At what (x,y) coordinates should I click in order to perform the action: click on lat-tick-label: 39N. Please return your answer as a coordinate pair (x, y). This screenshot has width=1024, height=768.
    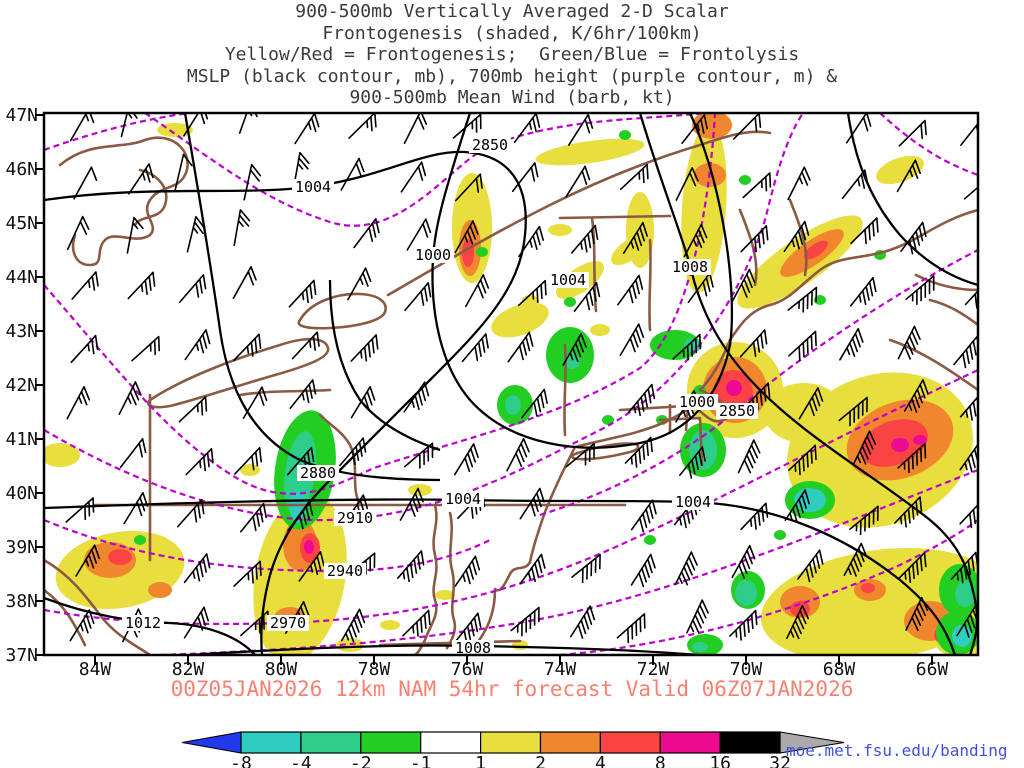
    Looking at the image, I should click on (21, 547).